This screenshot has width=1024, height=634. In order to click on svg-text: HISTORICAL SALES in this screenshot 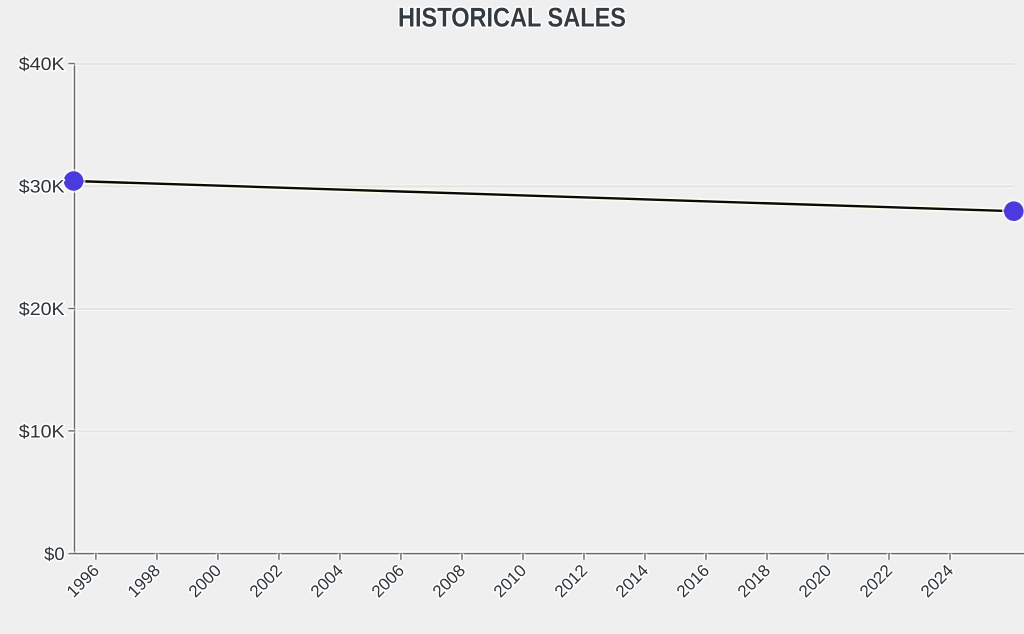, I will do `click(512, 18)`.